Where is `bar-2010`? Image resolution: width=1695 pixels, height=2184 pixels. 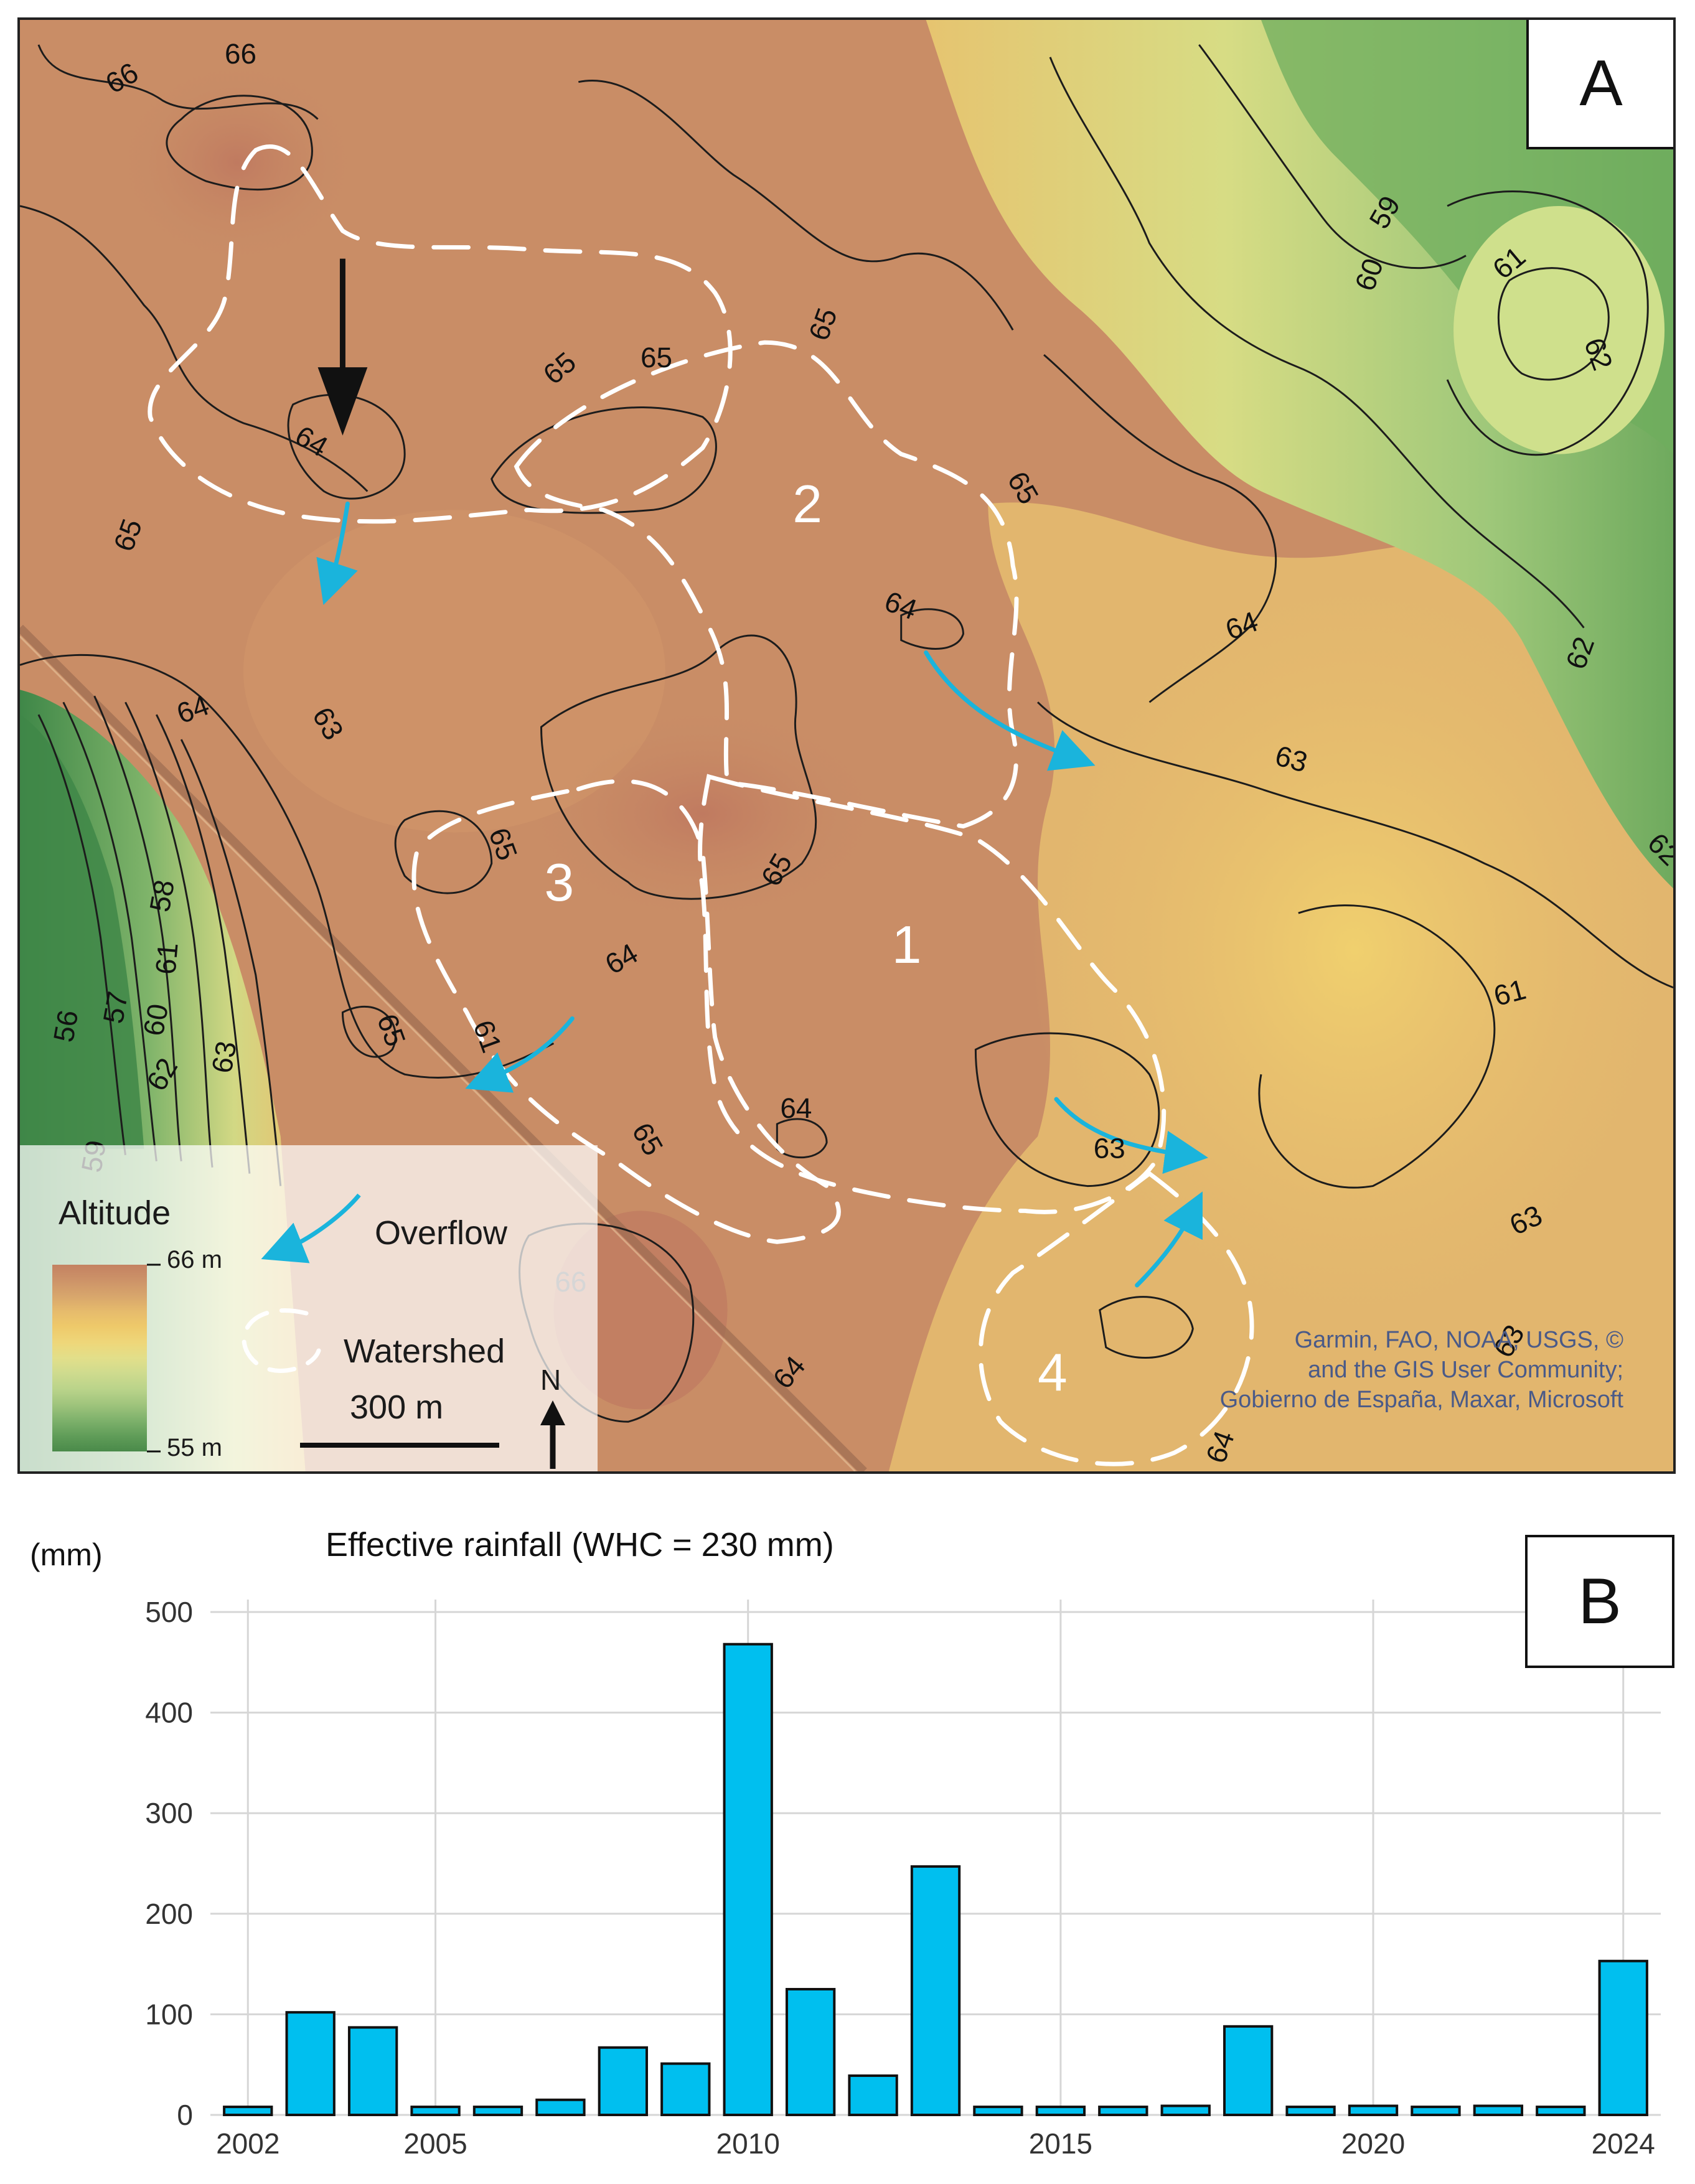 bar-2010 is located at coordinates (748, 1880).